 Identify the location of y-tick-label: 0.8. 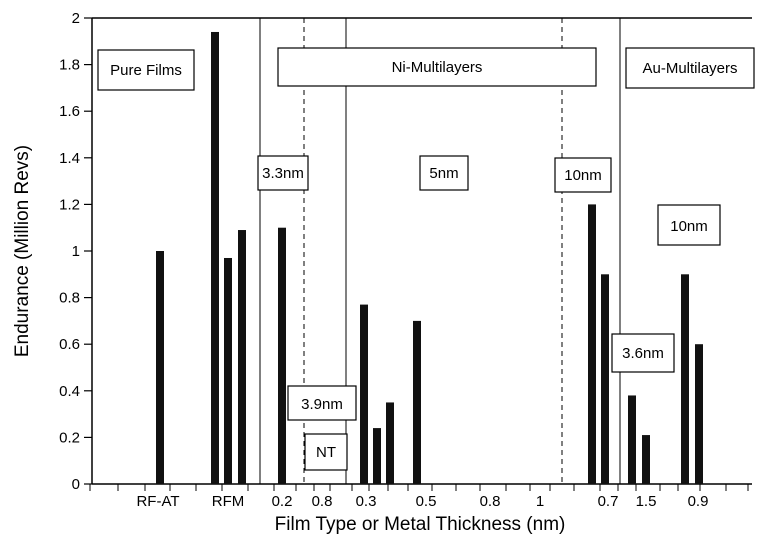
(69, 298).